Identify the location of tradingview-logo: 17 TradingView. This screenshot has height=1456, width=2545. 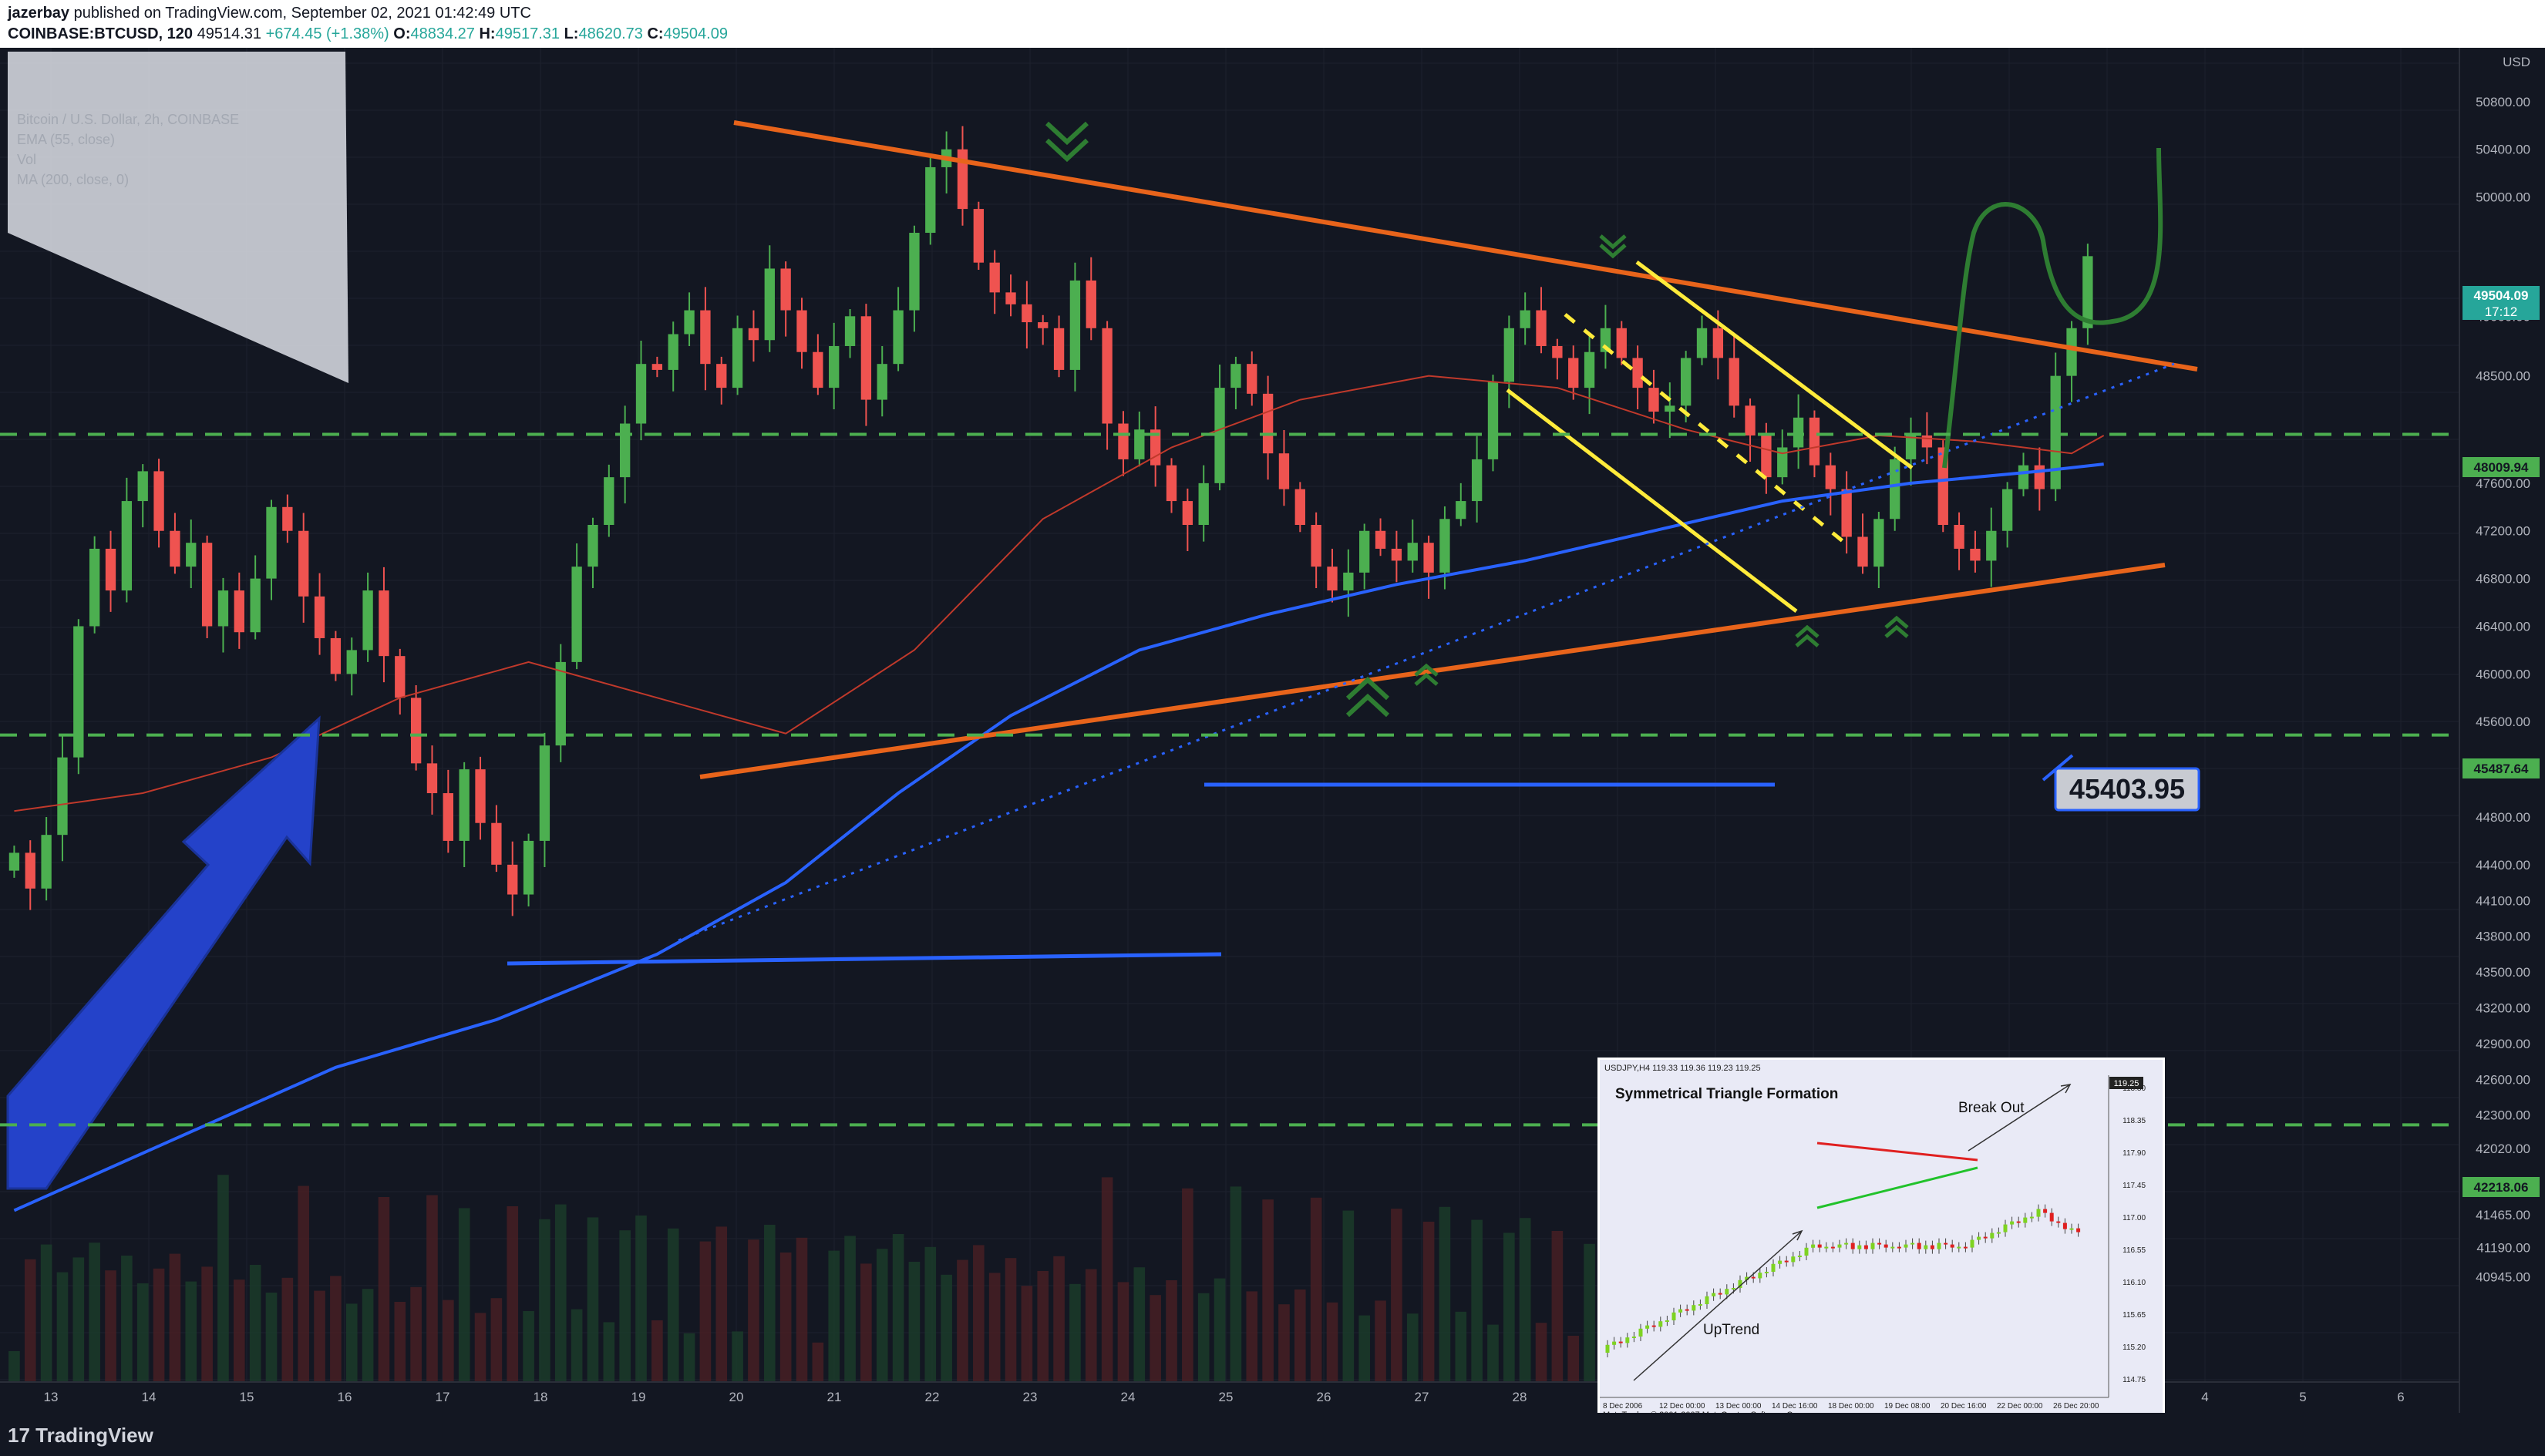
(80, 1436).